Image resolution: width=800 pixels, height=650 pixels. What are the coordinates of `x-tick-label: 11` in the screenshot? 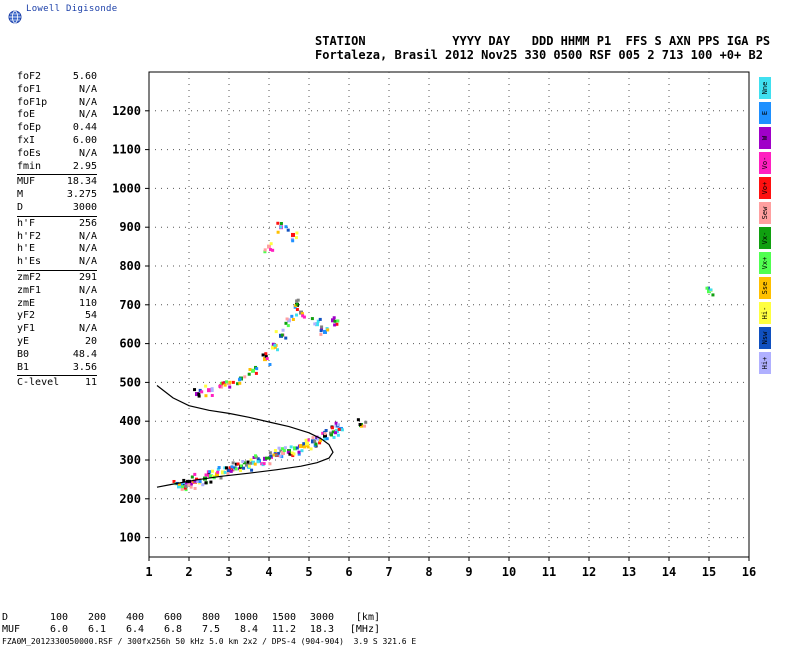 It's located at (549, 572).